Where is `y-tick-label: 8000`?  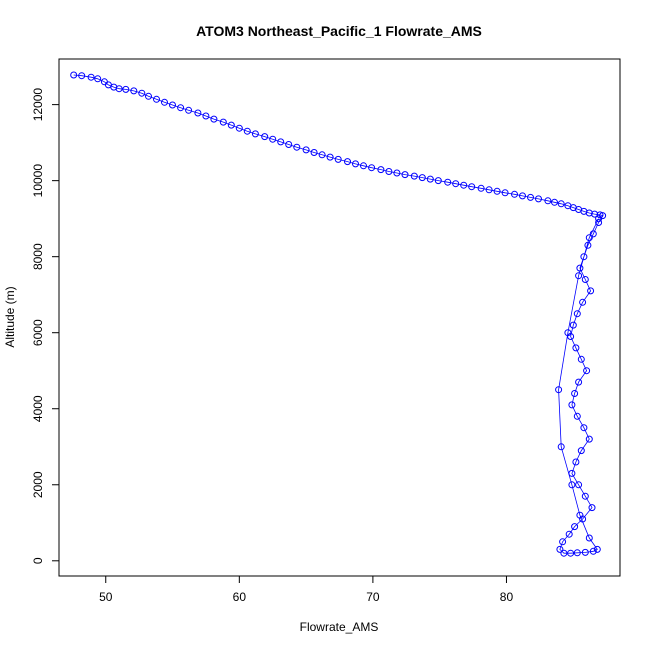 y-tick-label: 8000 is located at coordinates (38, 256).